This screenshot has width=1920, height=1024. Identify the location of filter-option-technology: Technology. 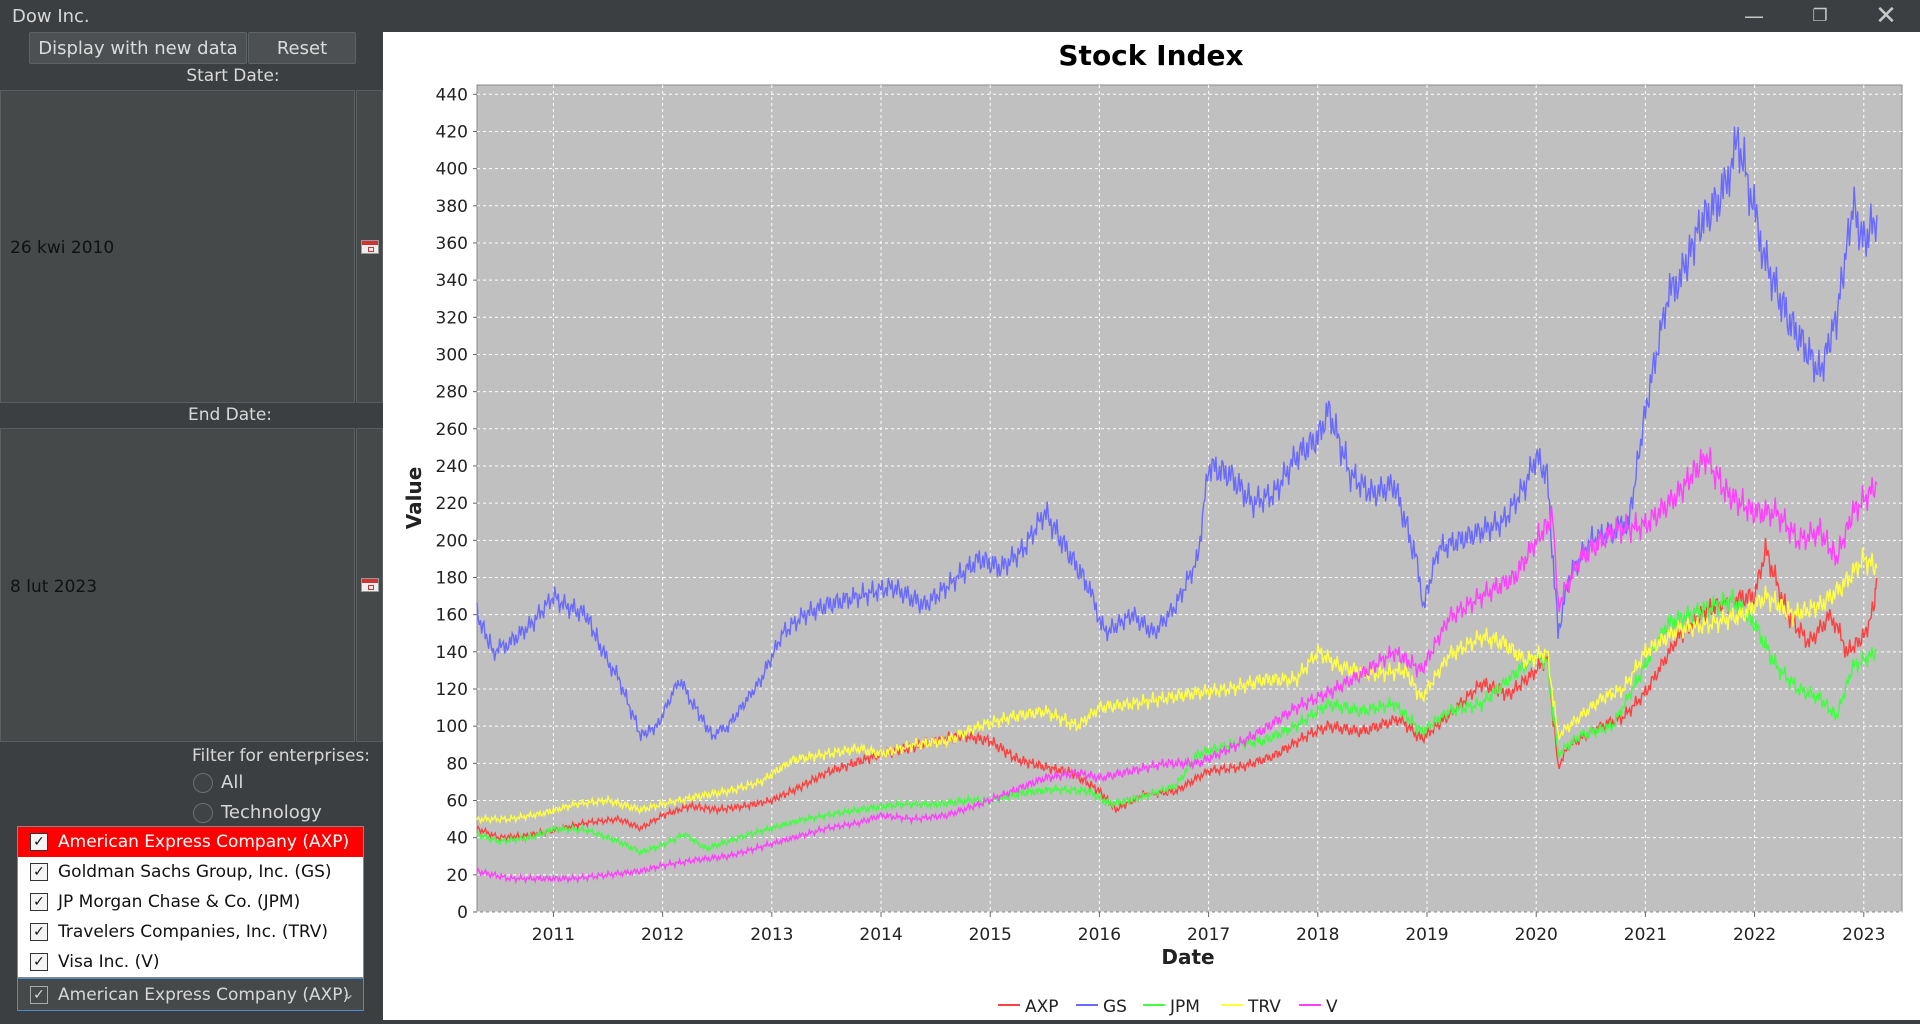
(257, 812).